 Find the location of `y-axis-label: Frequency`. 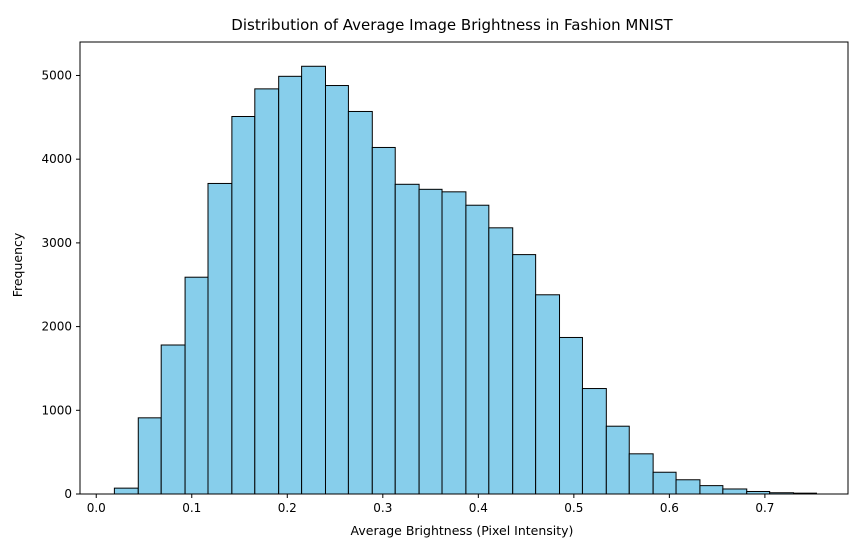

y-axis-label: Frequency is located at coordinates (17, 264).